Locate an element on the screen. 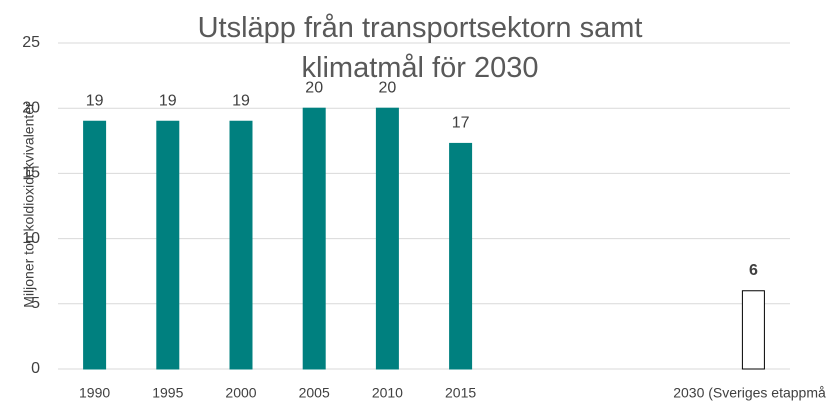 This screenshot has height=406, width=826. y-tick-label: 15 is located at coordinates (31, 173).